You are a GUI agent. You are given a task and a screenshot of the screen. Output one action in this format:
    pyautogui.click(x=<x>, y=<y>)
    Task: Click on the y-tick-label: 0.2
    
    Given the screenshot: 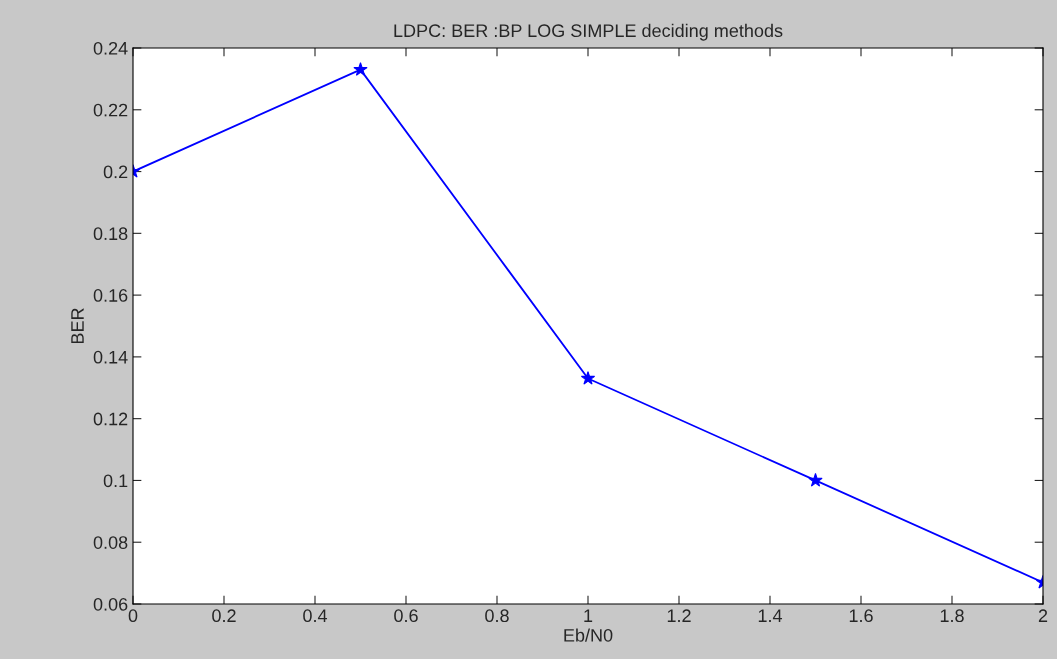 What is the action you would take?
    pyautogui.click(x=115, y=172)
    